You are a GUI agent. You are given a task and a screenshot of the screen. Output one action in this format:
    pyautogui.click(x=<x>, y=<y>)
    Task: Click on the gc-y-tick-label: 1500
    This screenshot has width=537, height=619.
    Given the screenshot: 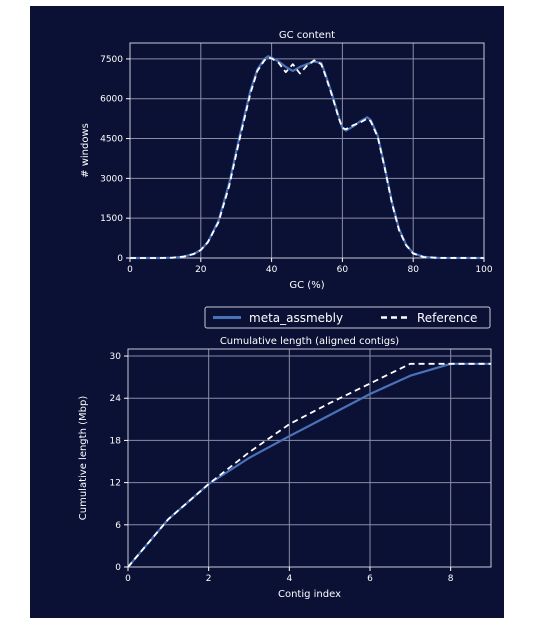 What is the action you would take?
    pyautogui.click(x=111, y=219)
    